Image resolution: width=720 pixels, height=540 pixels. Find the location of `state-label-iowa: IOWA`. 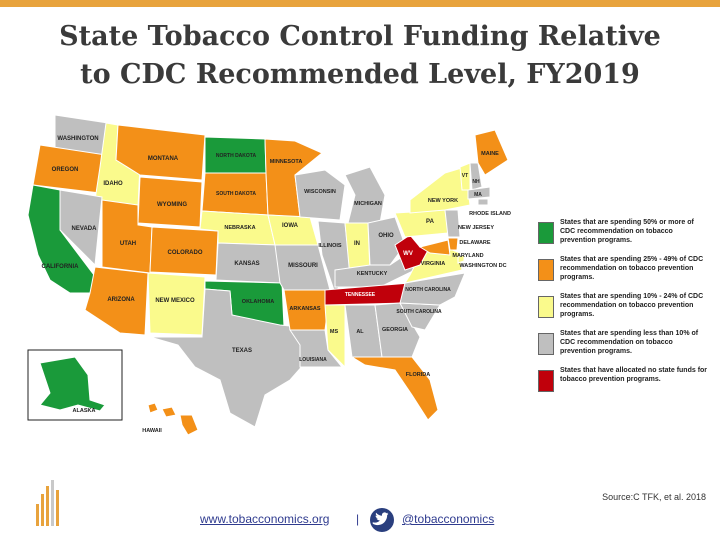

state-label-iowa: IOWA is located at coordinates (290, 226).